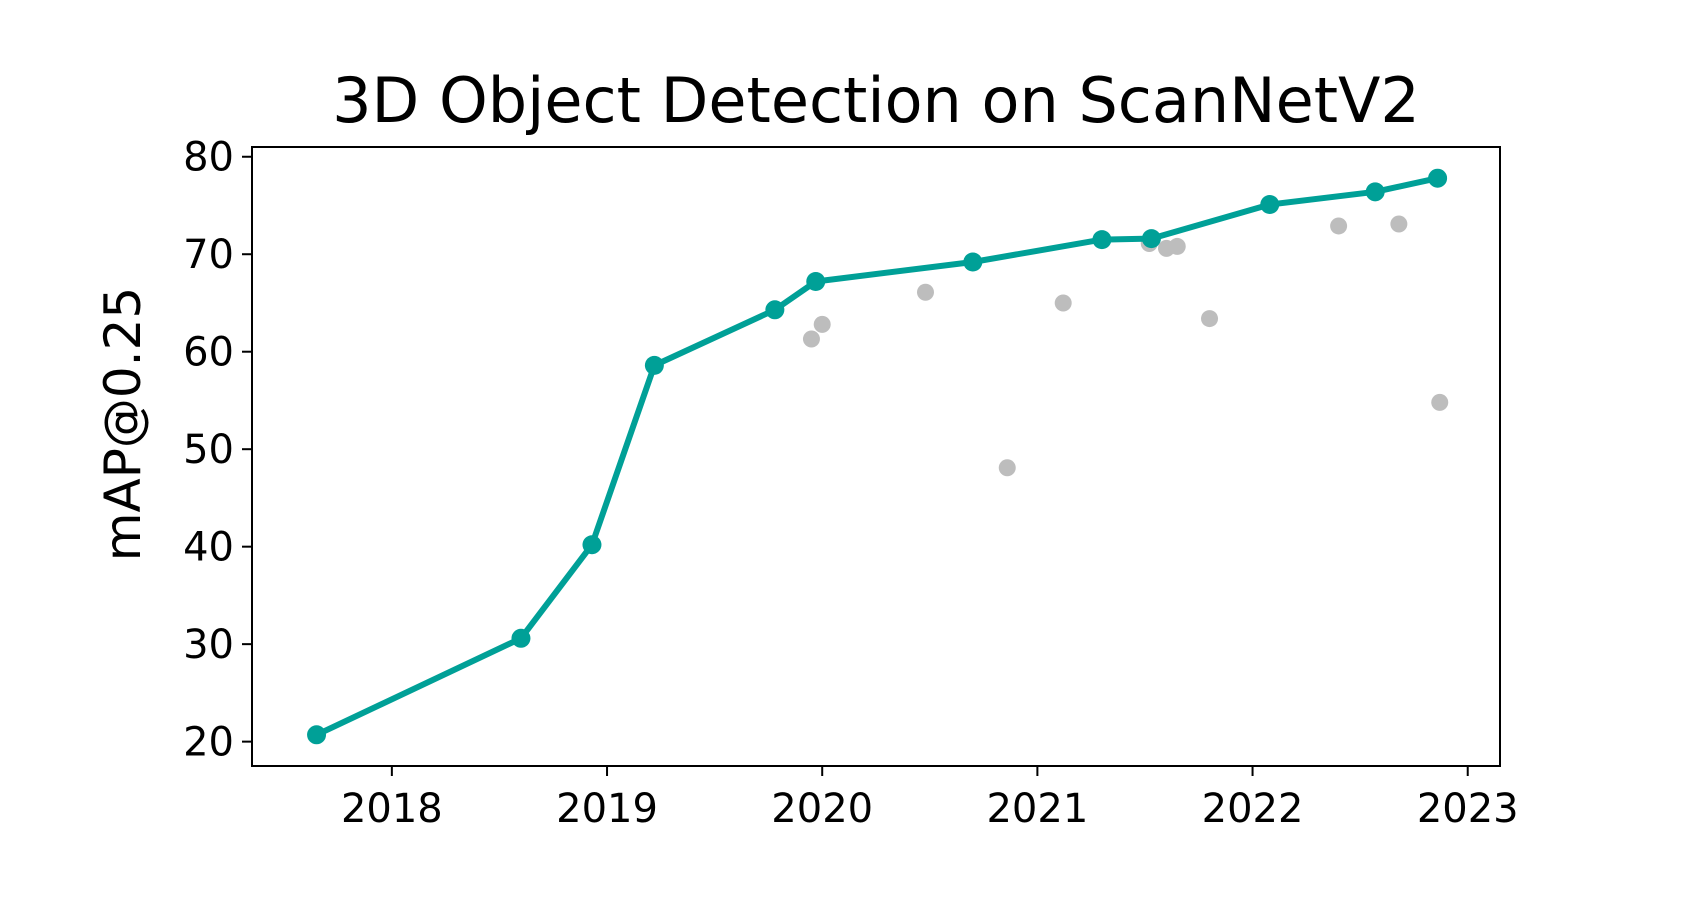  I want to click on chart-title: 3D Object Detection on ScanNetV2, so click(876, 100).